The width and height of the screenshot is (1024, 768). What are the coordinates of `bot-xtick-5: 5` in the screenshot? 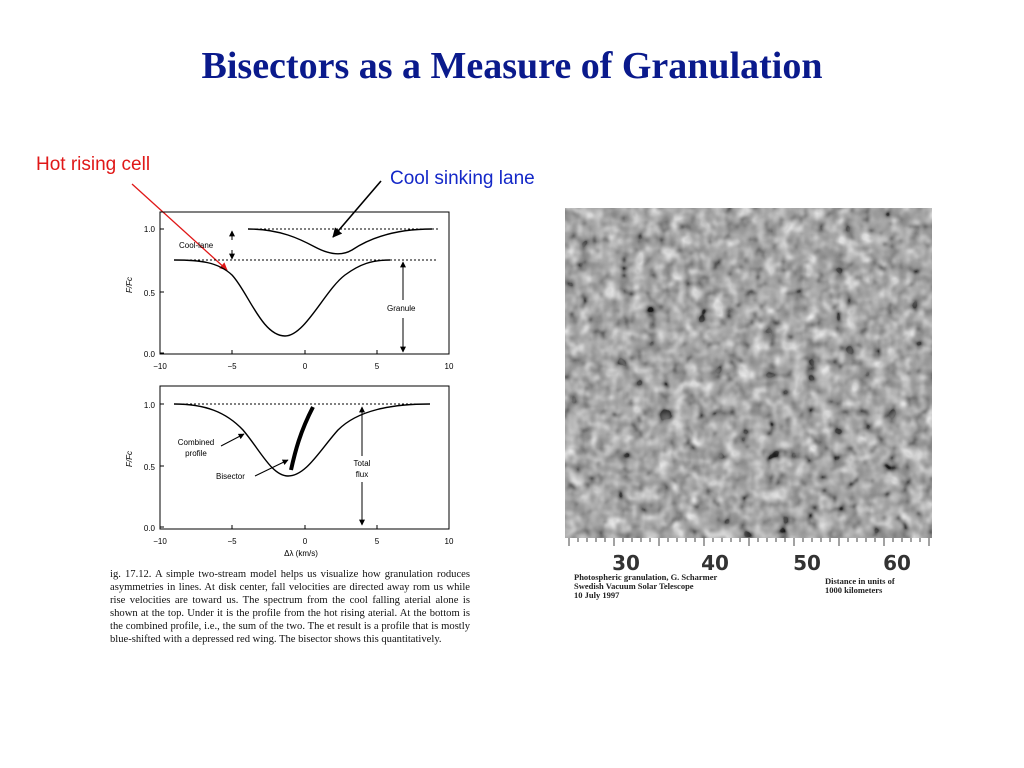 It's located at (377, 541).